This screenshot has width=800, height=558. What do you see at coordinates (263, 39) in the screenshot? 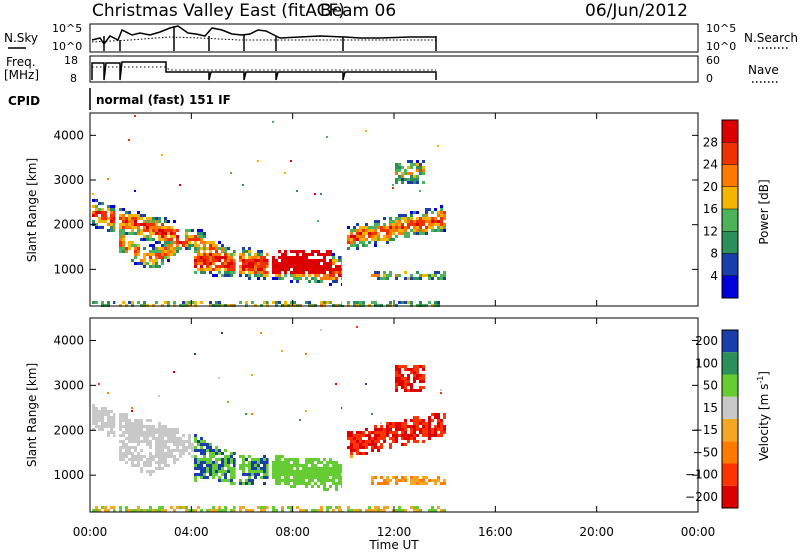
I see `nsearch-trace` at bounding box center [263, 39].